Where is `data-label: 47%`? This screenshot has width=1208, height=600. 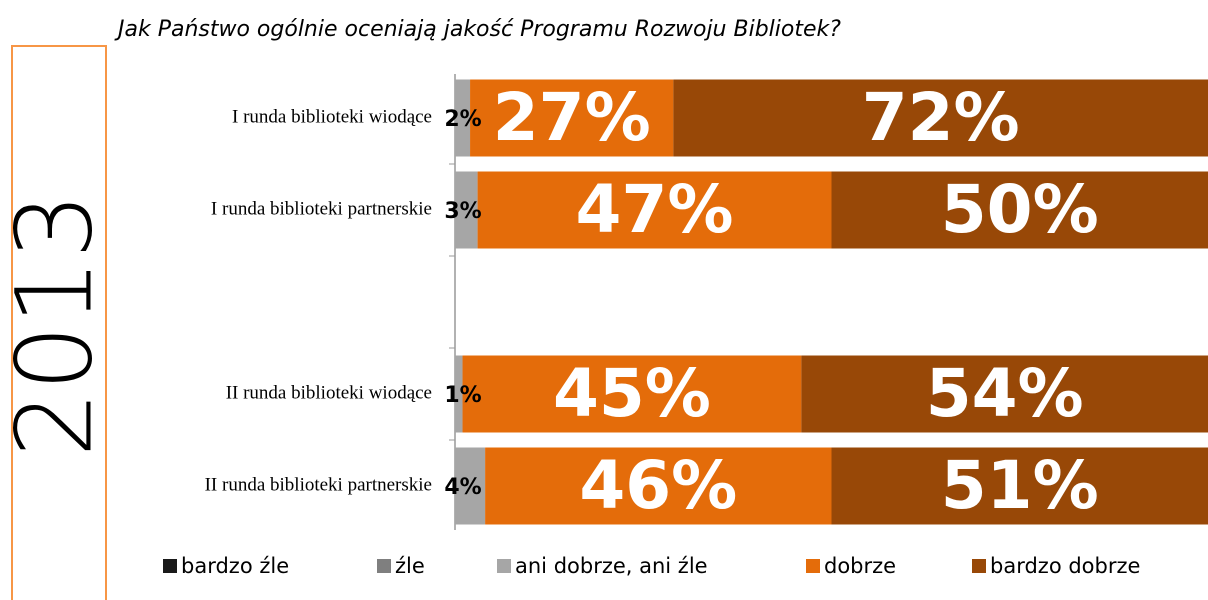 data-label: 47% is located at coordinates (655, 209).